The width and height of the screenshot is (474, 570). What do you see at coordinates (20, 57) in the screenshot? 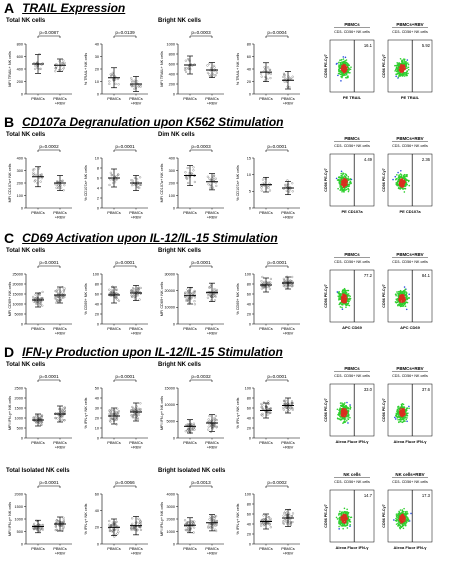
I see `y-tick-label: 600` at bounding box center [20, 57].